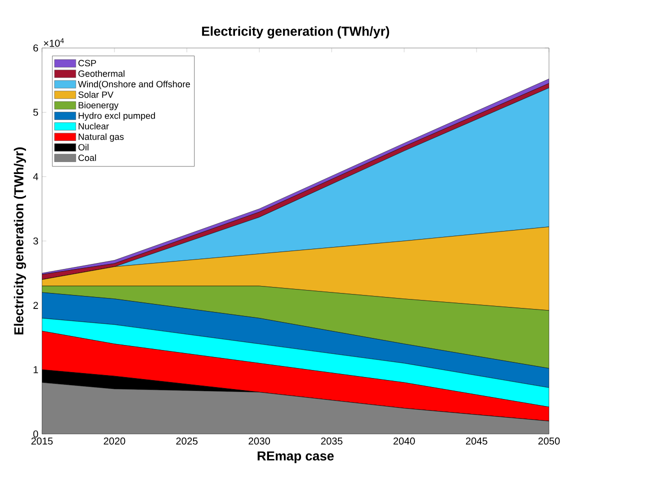 This screenshot has width=664, height=481. I want to click on legend-label: Nuclear, so click(93, 126).